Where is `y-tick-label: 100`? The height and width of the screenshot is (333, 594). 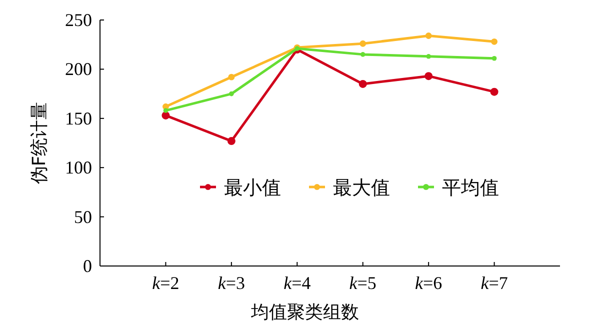
y-tick-label: 100 is located at coordinates (78, 168).